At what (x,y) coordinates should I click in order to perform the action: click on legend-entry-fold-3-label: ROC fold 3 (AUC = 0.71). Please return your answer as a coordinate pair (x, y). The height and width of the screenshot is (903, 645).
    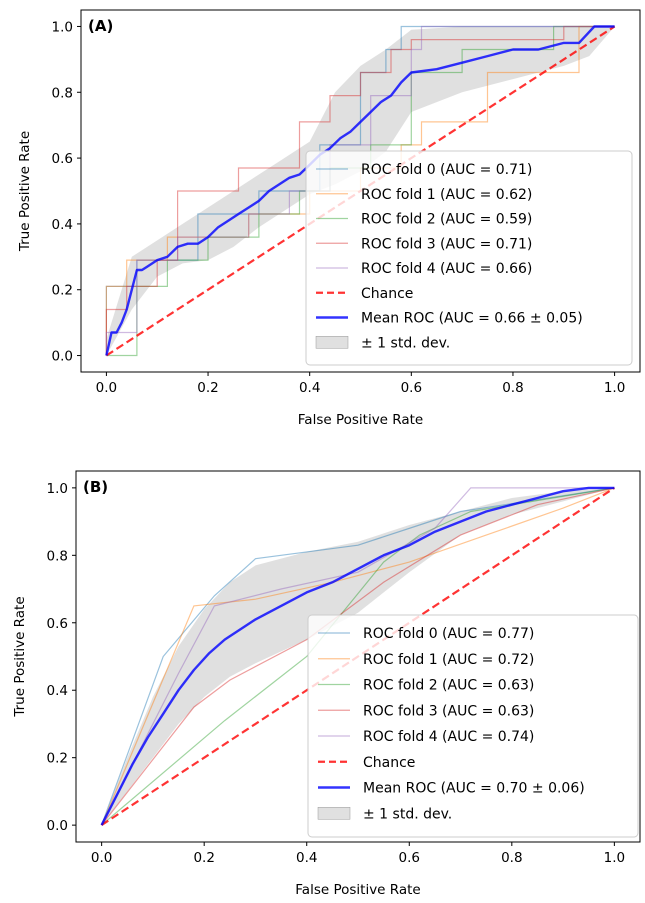
    Looking at the image, I should click on (446, 244).